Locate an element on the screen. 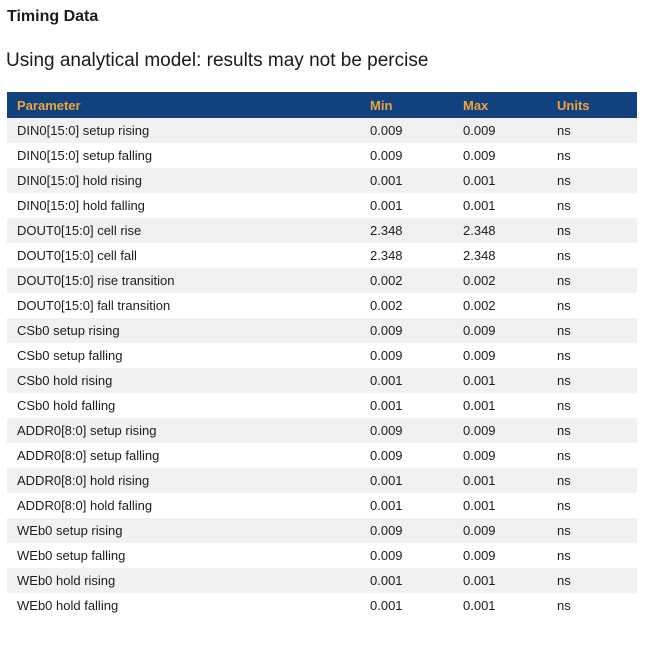 This screenshot has height=646, width=650. table-row: DIN0[15:0] hold rising 0.001 0.001 ns is located at coordinates (322, 180).